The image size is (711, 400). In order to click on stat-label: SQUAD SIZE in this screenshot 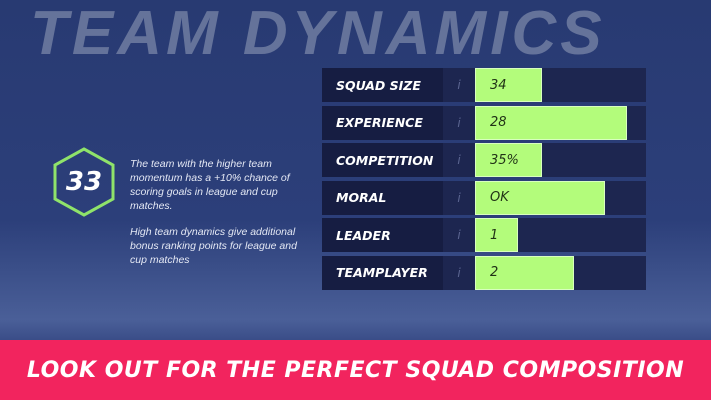, I will do `click(382, 85)`.